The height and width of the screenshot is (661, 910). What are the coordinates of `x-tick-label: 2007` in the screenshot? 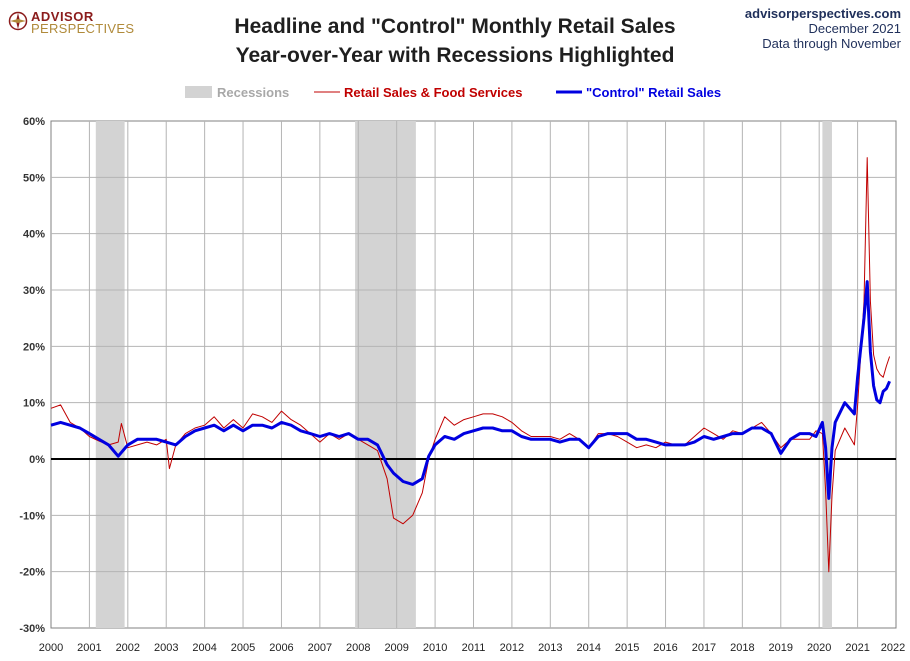 It's located at (320, 648).